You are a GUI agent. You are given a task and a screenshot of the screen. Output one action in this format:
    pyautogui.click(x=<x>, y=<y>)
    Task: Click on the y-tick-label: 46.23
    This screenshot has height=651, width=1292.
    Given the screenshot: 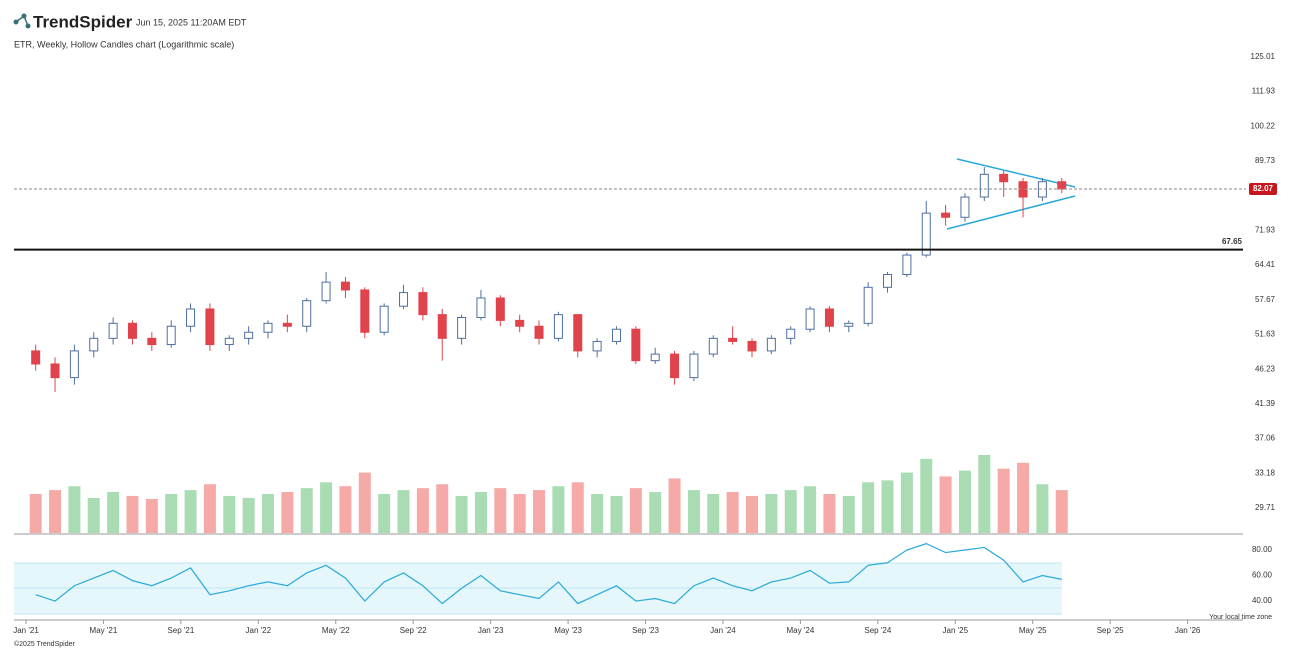 What is the action you would take?
    pyautogui.click(x=1265, y=368)
    